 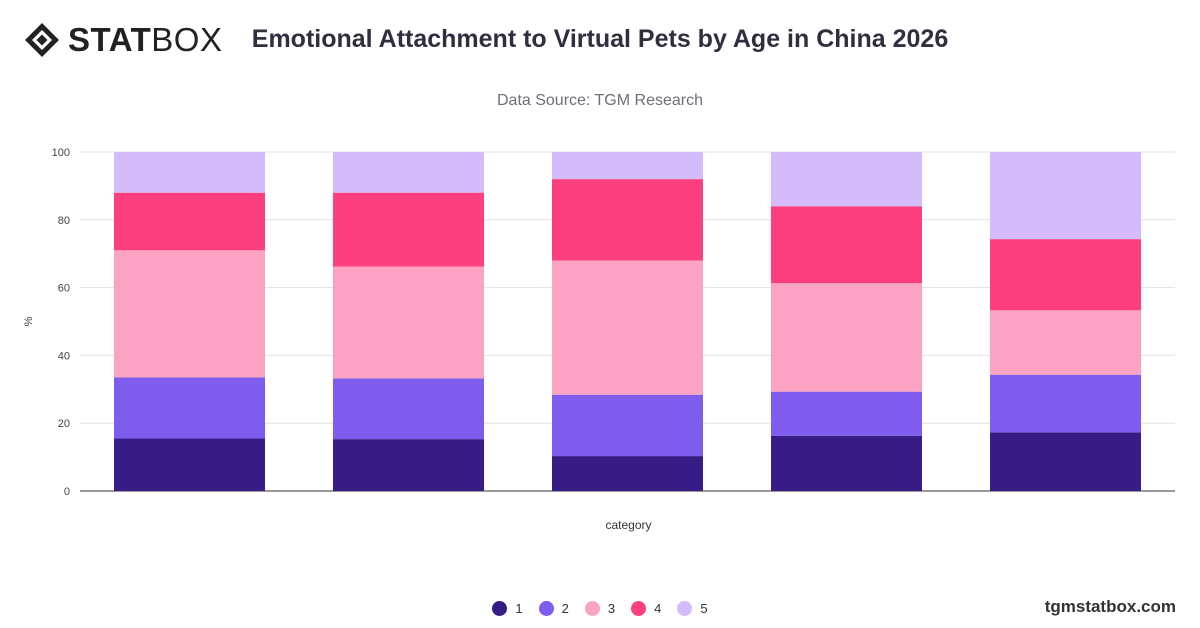 I want to click on logo-wordmark-light: BOX, so click(x=187, y=39).